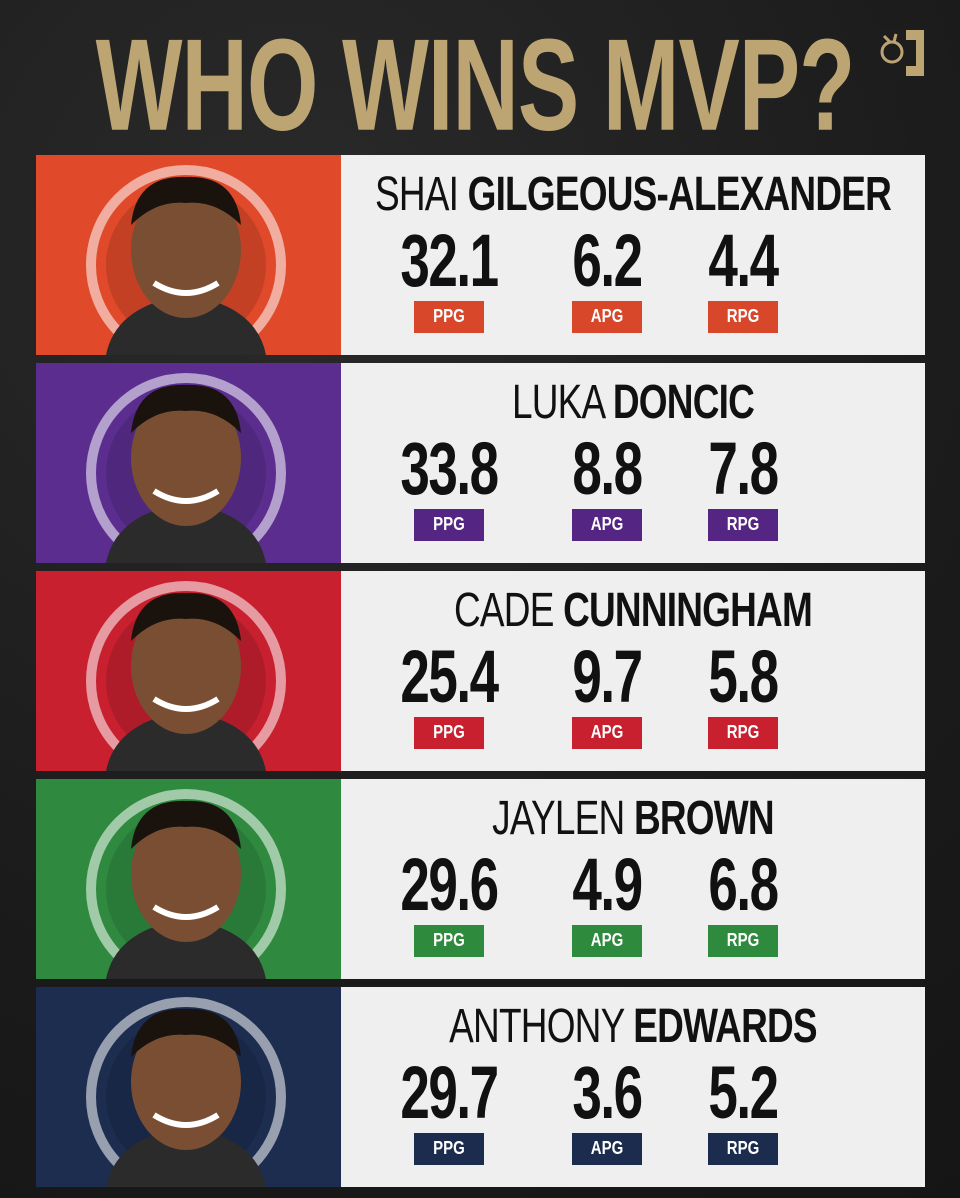 The width and height of the screenshot is (960, 1198). I want to click on stat-value: 29.6, so click(449, 885).